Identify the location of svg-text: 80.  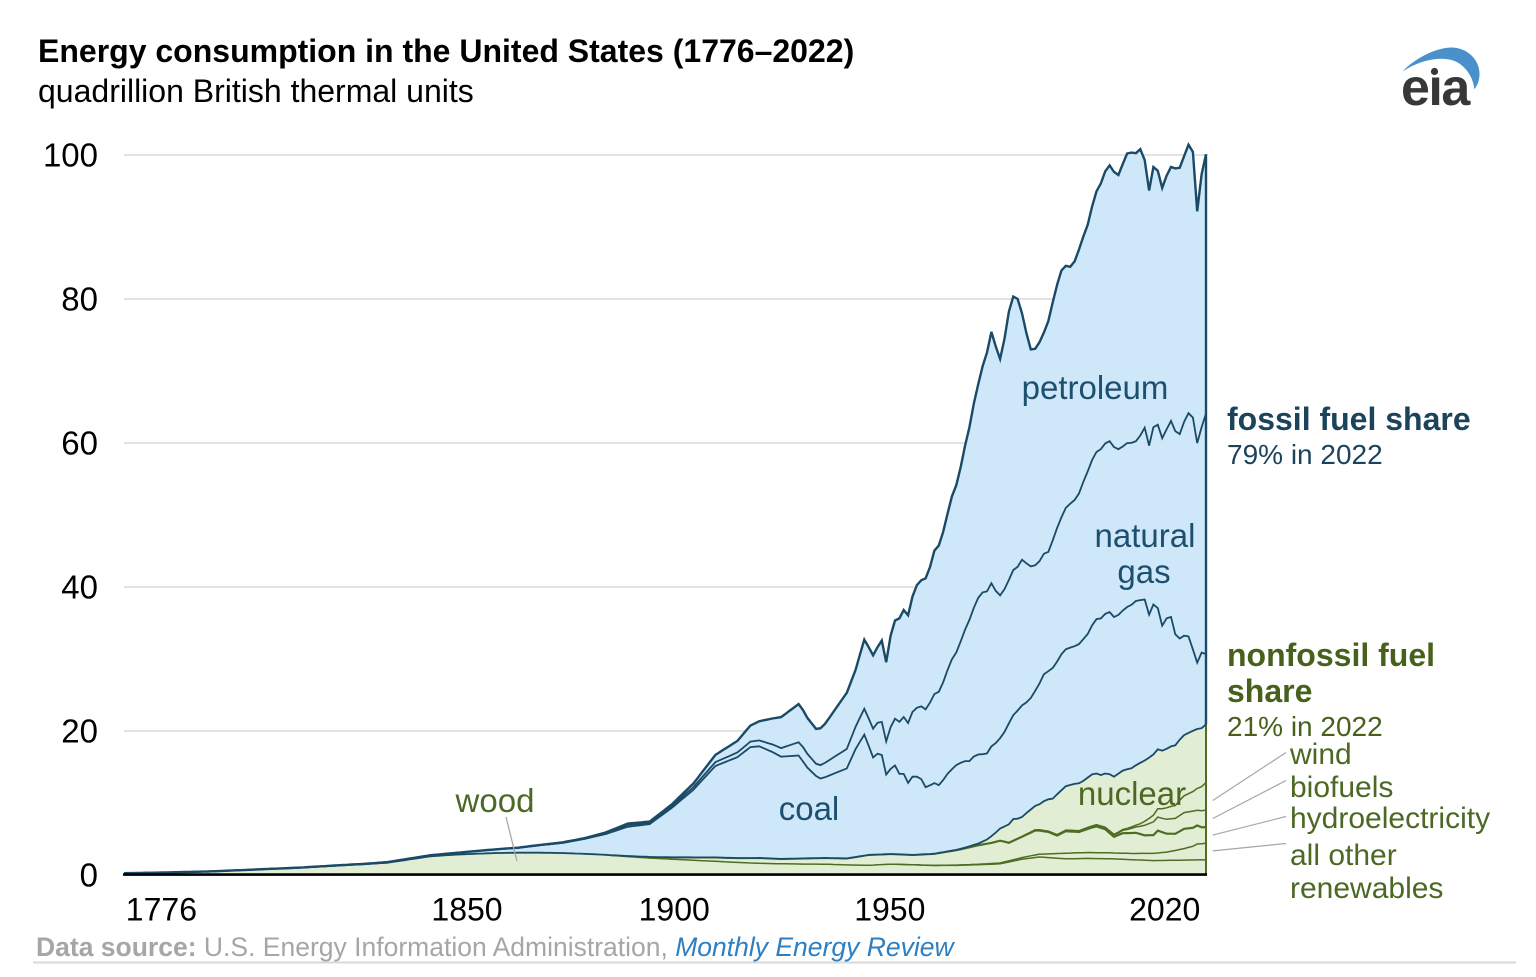
(79, 298).